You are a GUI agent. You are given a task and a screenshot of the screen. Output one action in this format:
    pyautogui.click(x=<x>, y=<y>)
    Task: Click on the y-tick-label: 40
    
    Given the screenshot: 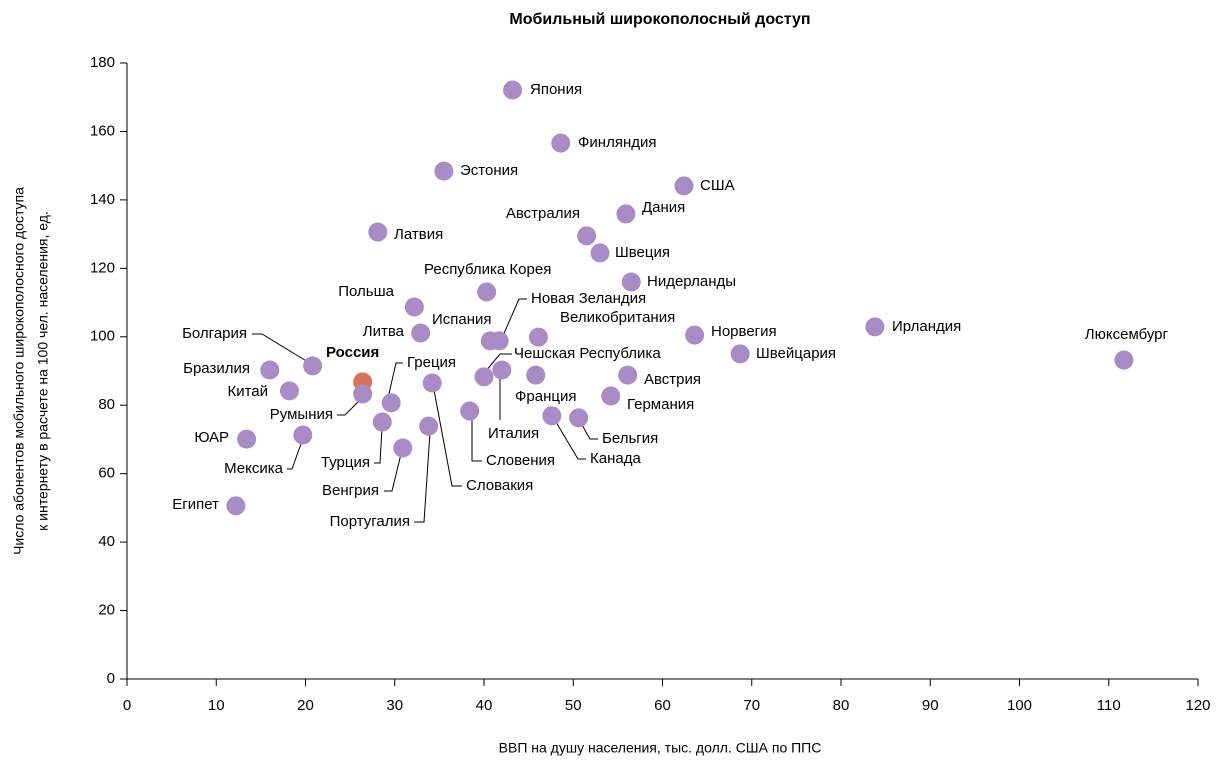 What is the action you would take?
    pyautogui.click(x=106, y=541)
    